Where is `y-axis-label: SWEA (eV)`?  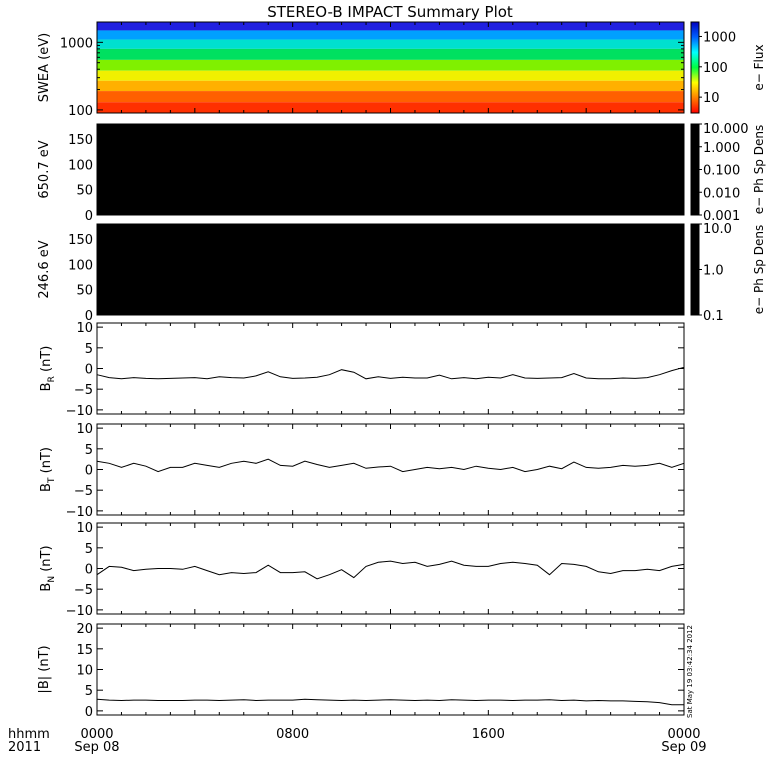 y-axis-label: SWEA (eV) is located at coordinates (44, 67).